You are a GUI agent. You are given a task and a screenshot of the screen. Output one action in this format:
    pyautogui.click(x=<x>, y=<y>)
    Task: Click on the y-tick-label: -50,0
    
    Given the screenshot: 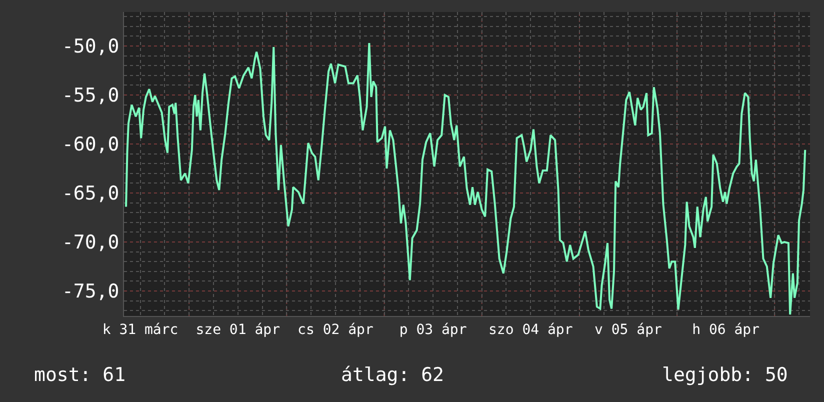 What is the action you would take?
    pyautogui.click(x=91, y=47)
    